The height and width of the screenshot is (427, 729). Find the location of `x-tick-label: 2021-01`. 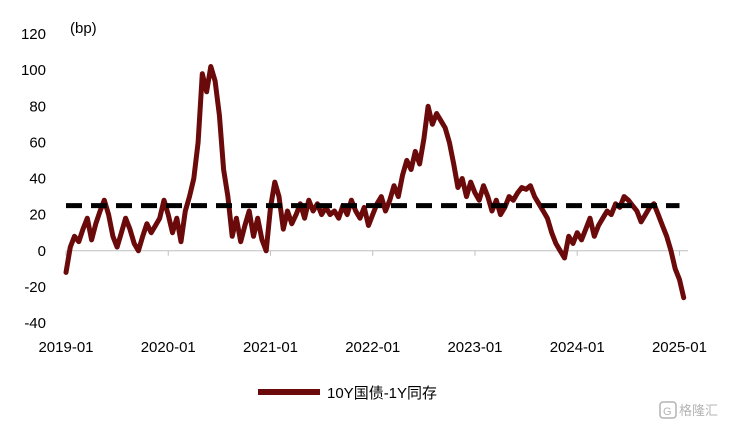

x-tick-label: 2021-01 is located at coordinates (270, 347).